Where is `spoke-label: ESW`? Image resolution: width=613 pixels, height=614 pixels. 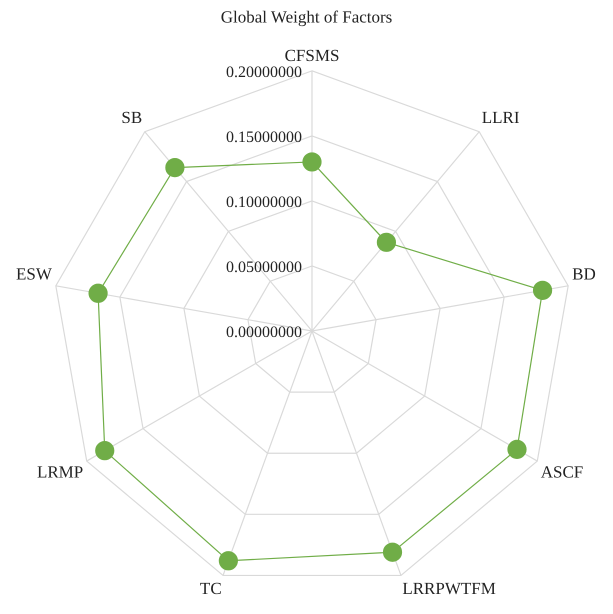 spoke-label: ESW is located at coordinates (34, 274).